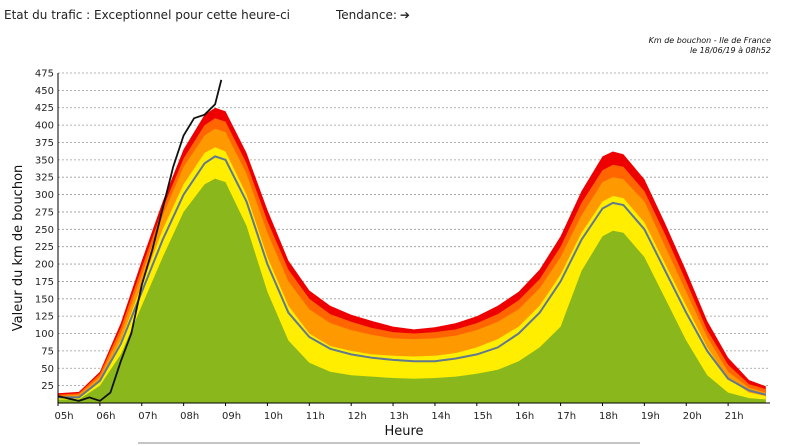  I want to click on y-tick-label: 225, so click(44, 247).